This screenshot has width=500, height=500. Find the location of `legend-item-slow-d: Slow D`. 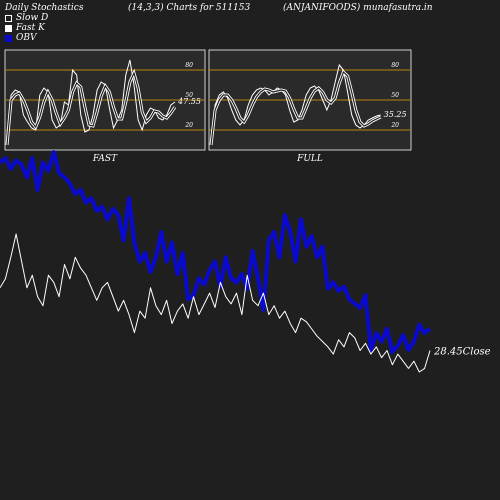

legend-item-slow-d: Slow D is located at coordinates (26, 18).